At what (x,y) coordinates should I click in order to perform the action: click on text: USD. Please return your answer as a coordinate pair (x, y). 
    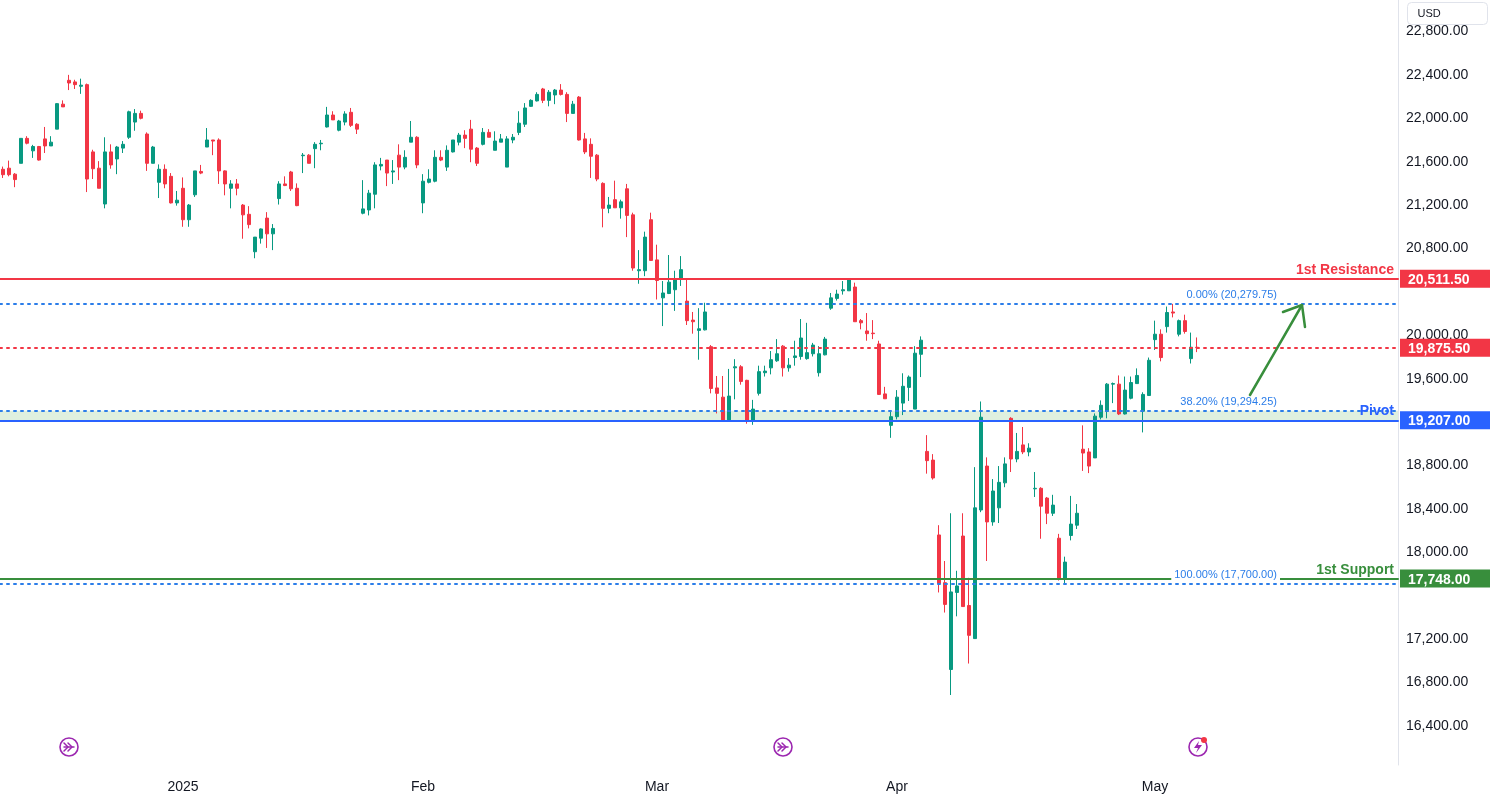
    Looking at the image, I should click on (1429, 13).